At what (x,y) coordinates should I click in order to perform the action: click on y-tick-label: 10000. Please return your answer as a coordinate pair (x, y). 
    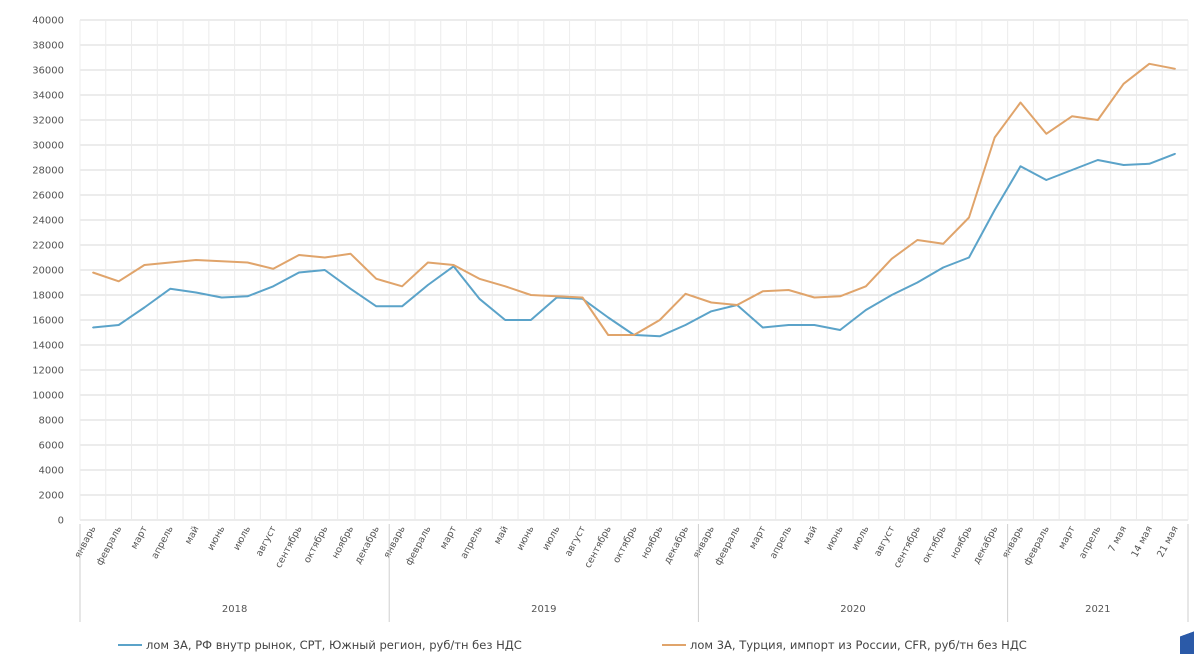
    Looking at the image, I should click on (48, 396).